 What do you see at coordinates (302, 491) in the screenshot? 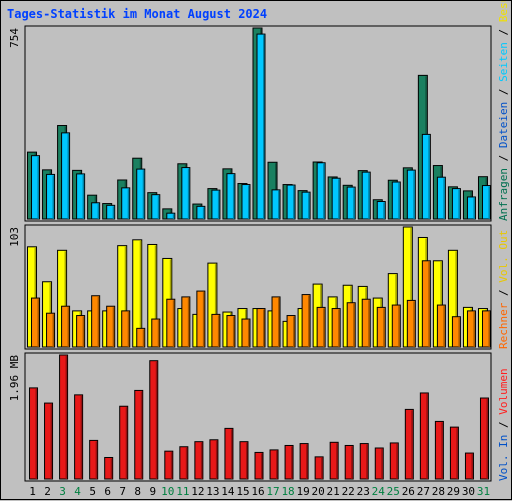
I see `day-label: 19` at bounding box center [302, 491].